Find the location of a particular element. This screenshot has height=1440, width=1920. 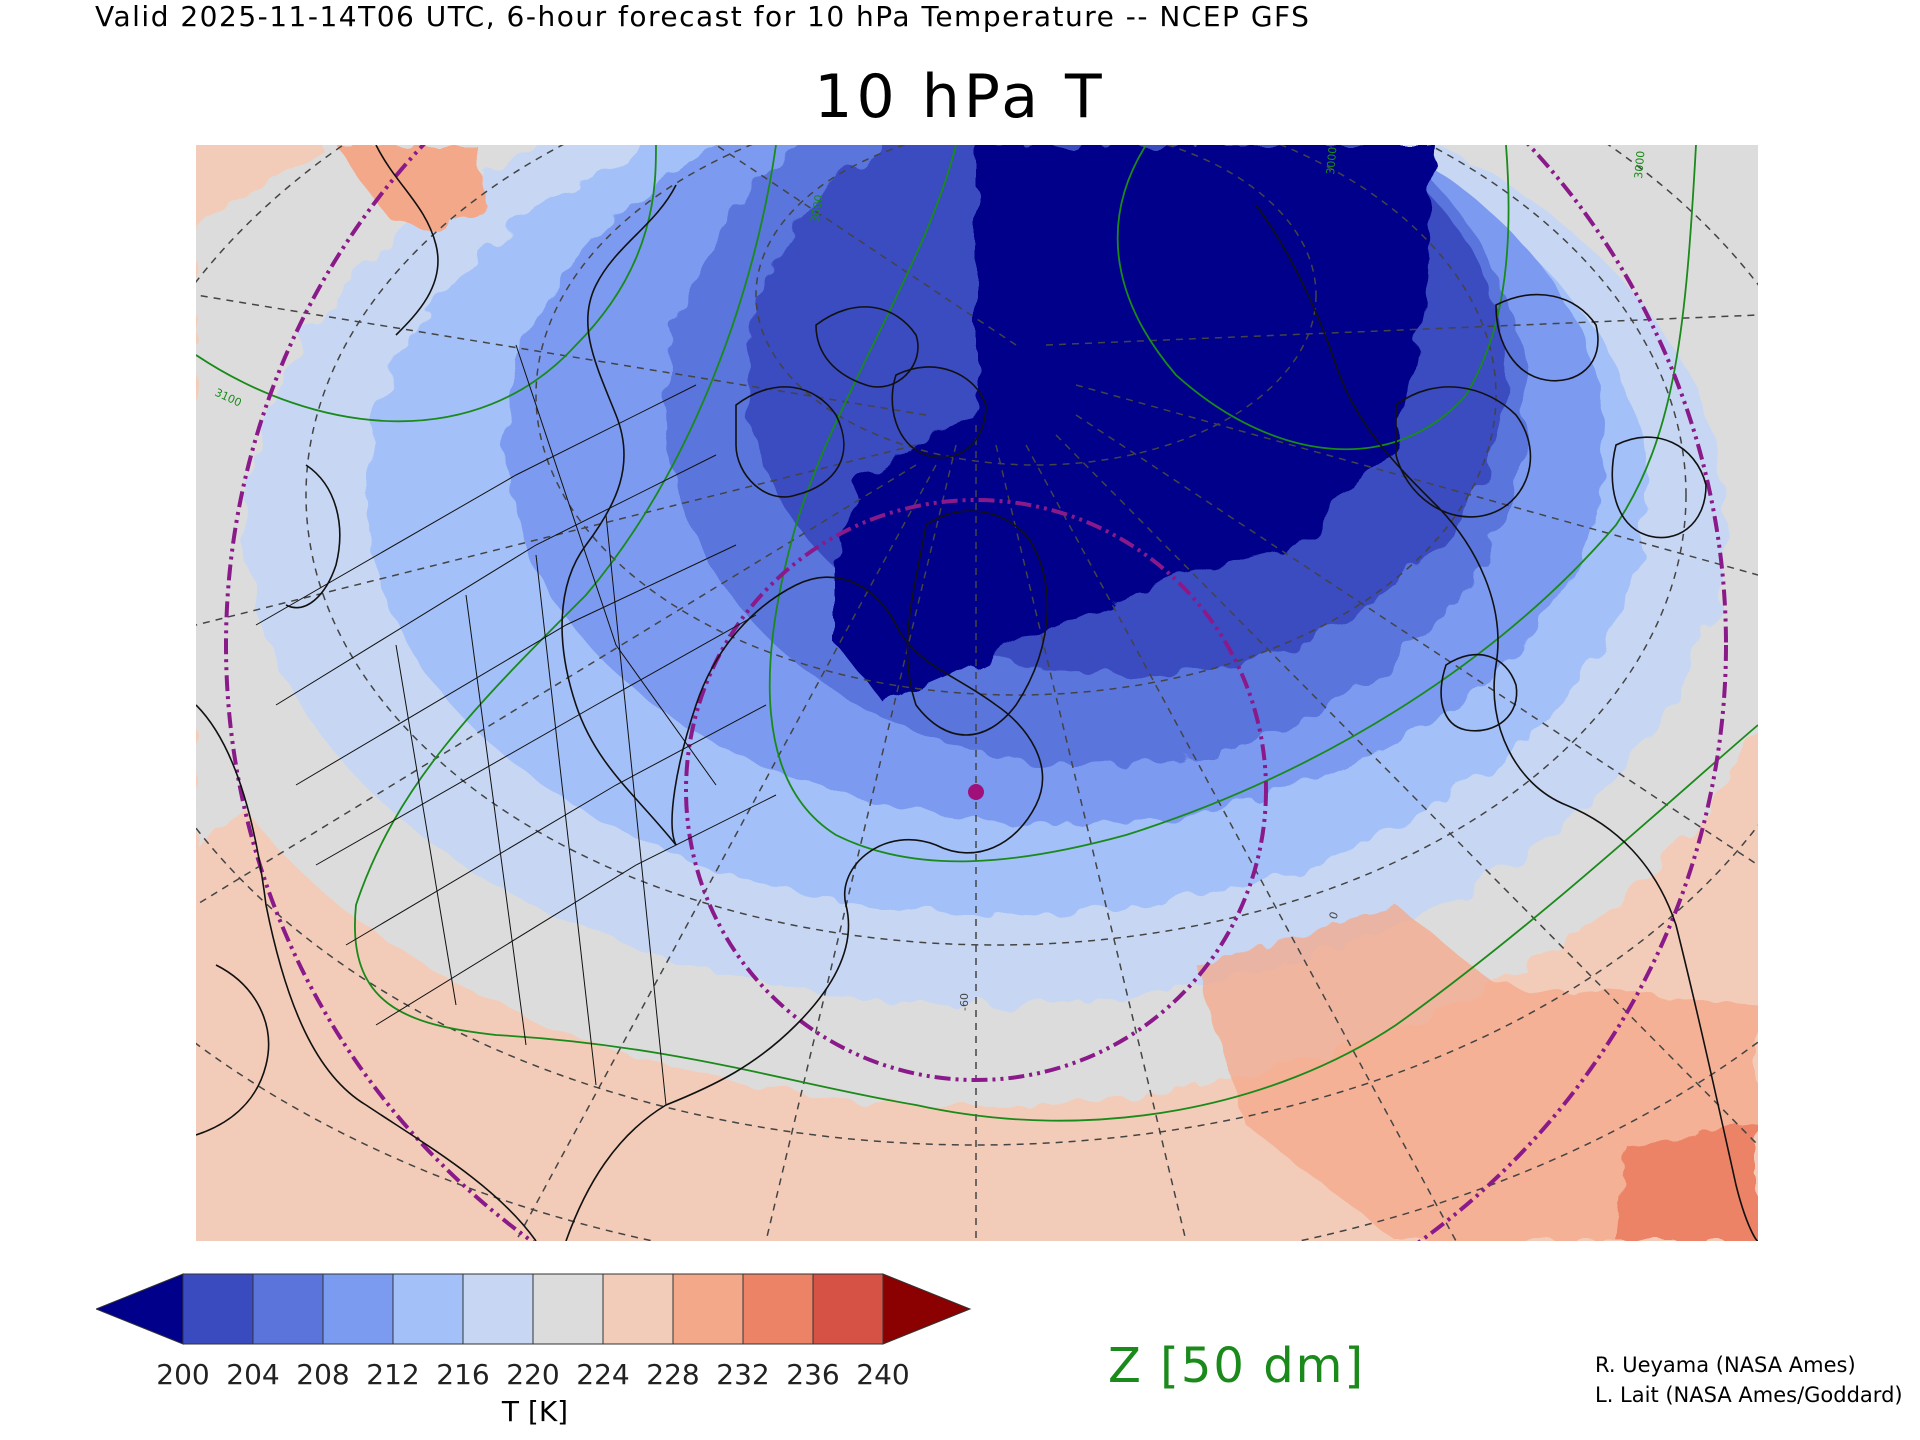

colorbar-tick-216: 216 is located at coordinates (463, 1374).